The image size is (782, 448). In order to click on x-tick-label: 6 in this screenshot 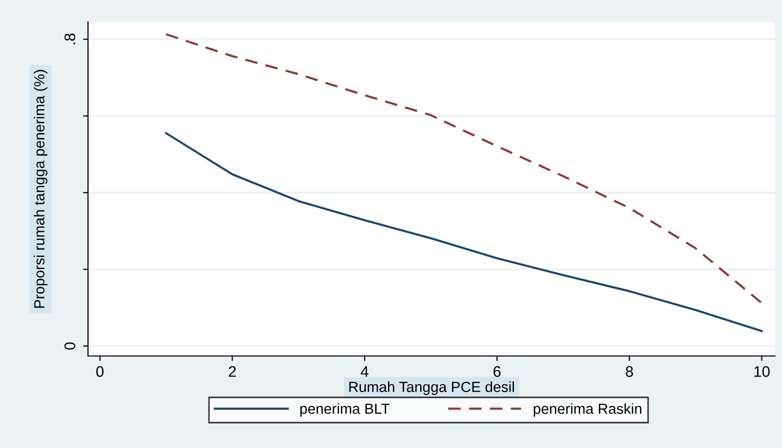, I will do `click(497, 371)`.